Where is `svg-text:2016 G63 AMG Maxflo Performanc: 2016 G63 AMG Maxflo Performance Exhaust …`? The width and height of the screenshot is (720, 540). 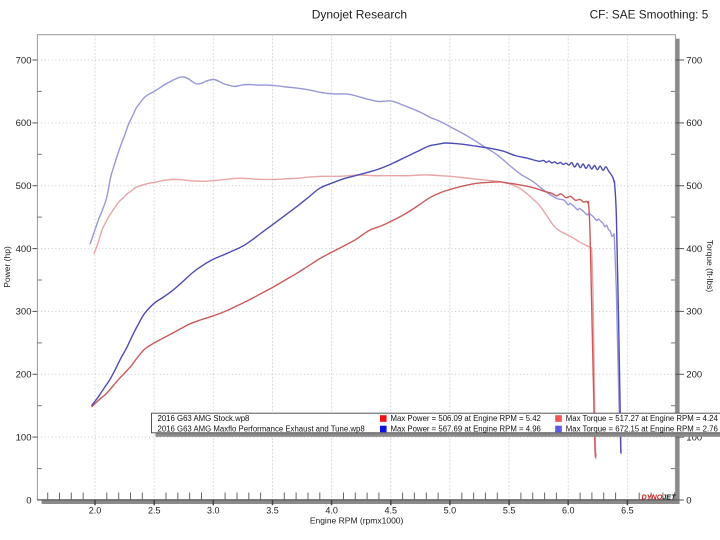 svg-text:2016 G63 AMG Maxflo Performanc: 2016 G63 AMG Maxflo Performance Exhaust … is located at coordinates (261, 428).